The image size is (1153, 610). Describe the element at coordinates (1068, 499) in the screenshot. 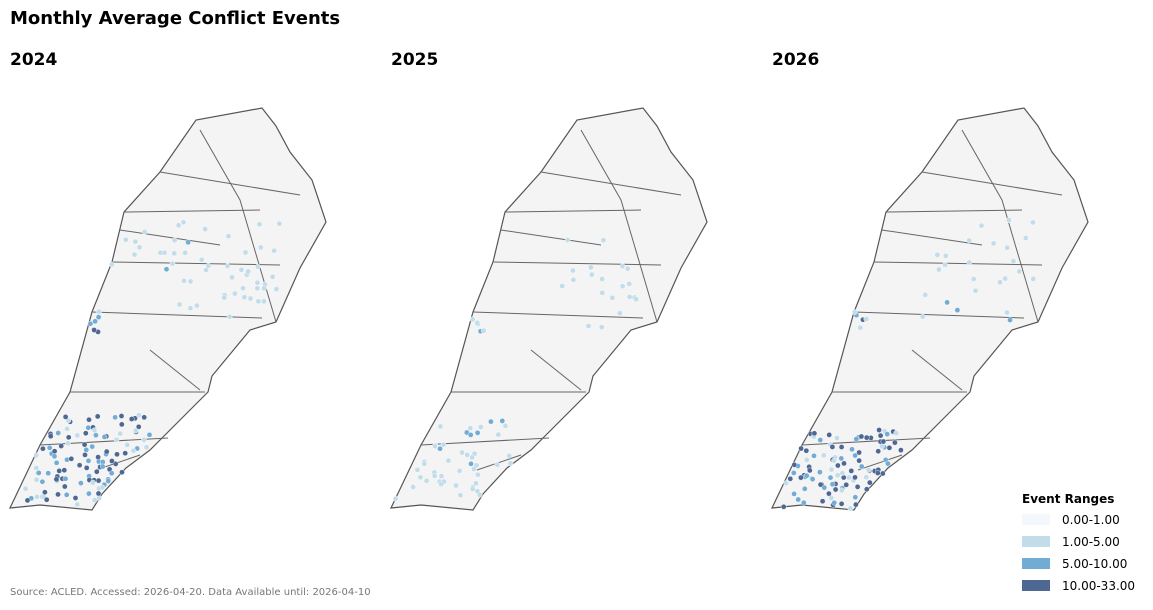

I see `legend-title: Event Ranges` at that location.